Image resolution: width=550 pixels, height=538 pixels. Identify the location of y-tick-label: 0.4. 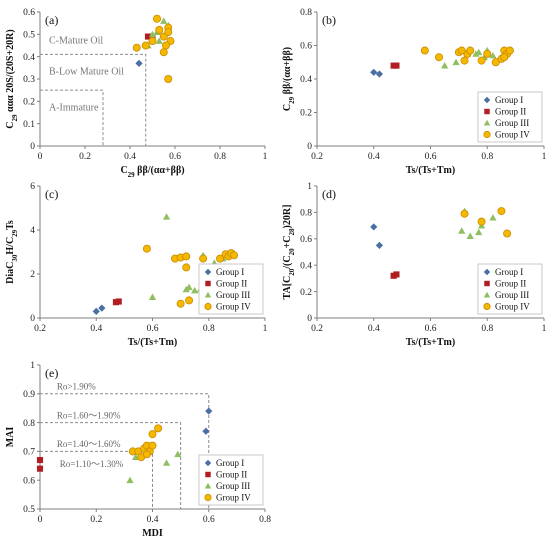
(306, 266).